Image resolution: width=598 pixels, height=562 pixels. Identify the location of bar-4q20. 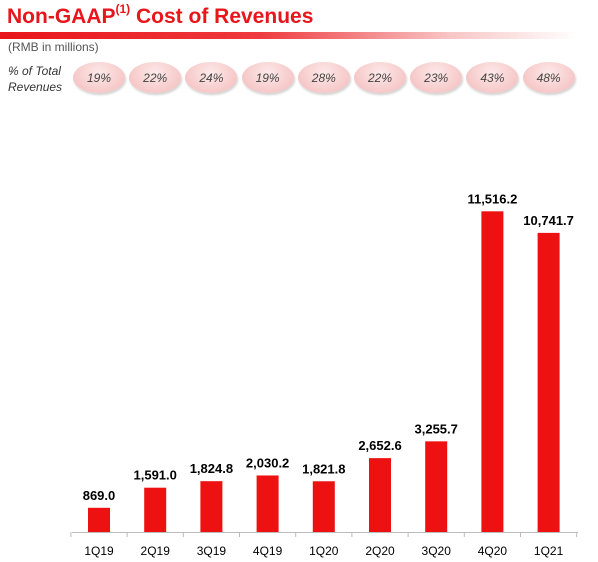
(492, 372).